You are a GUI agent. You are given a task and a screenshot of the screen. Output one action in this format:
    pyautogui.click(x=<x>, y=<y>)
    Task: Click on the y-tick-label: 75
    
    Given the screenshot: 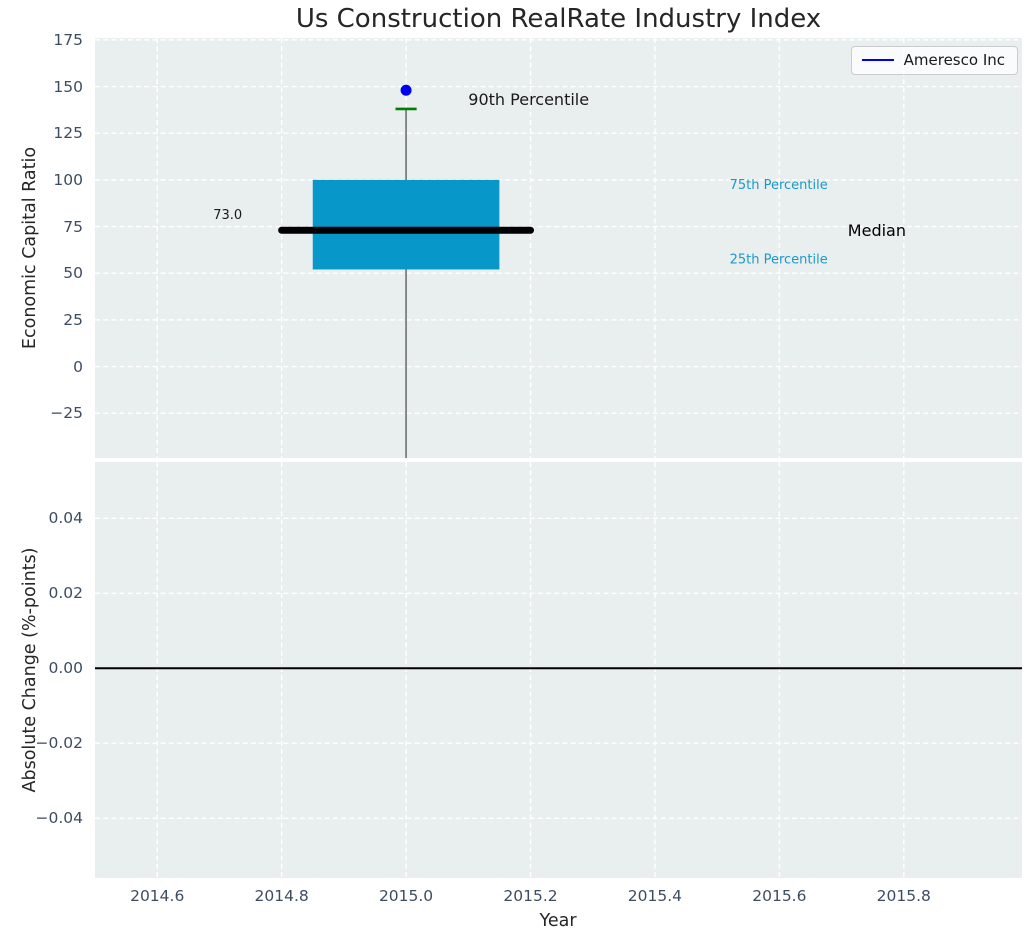 What is the action you would take?
    pyautogui.click(x=73, y=226)
    